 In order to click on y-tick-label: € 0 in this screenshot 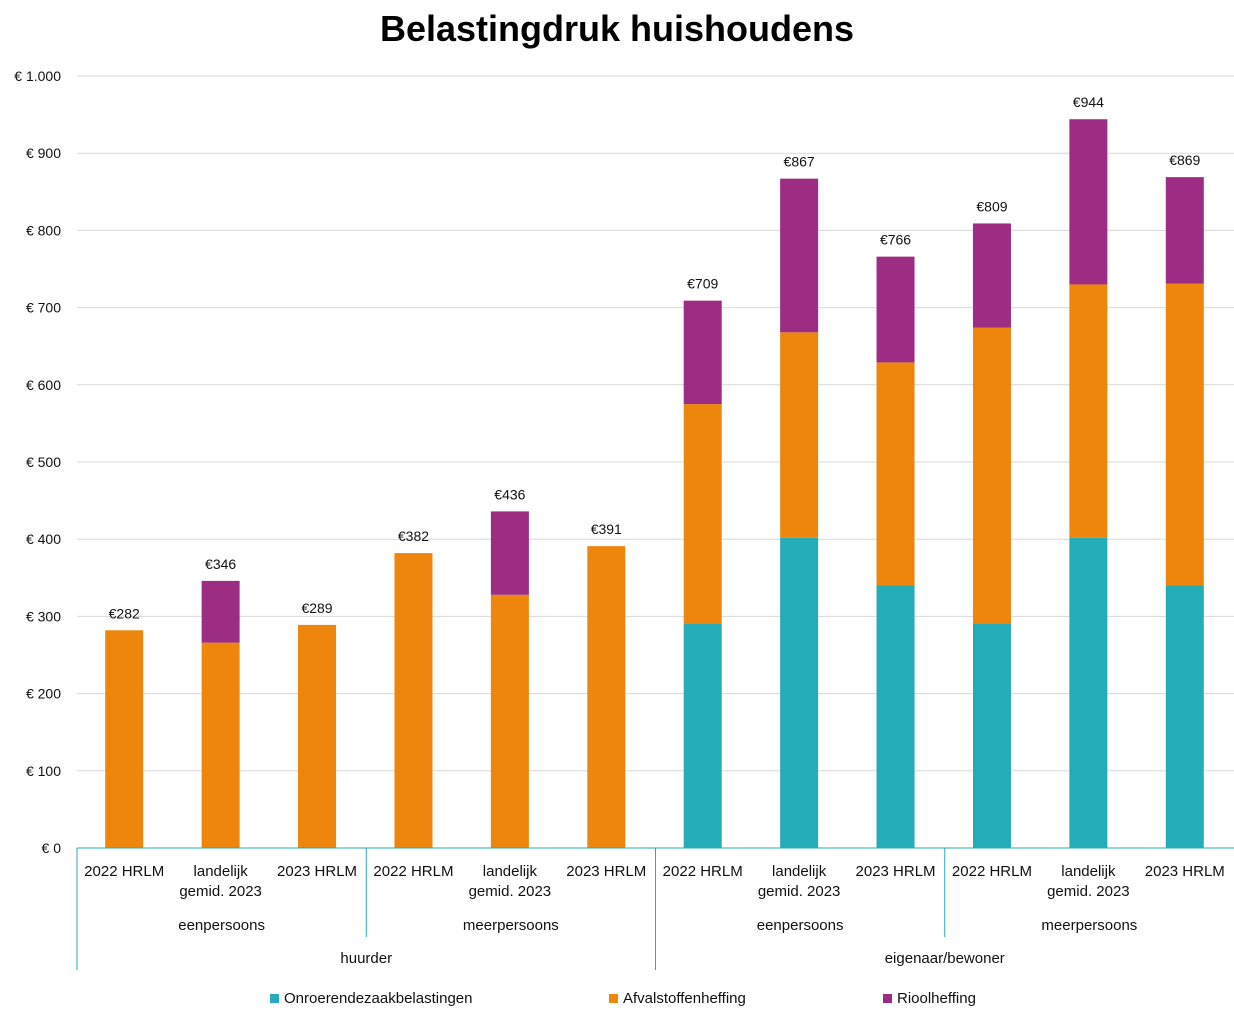, I will do `click(52, 848)`.